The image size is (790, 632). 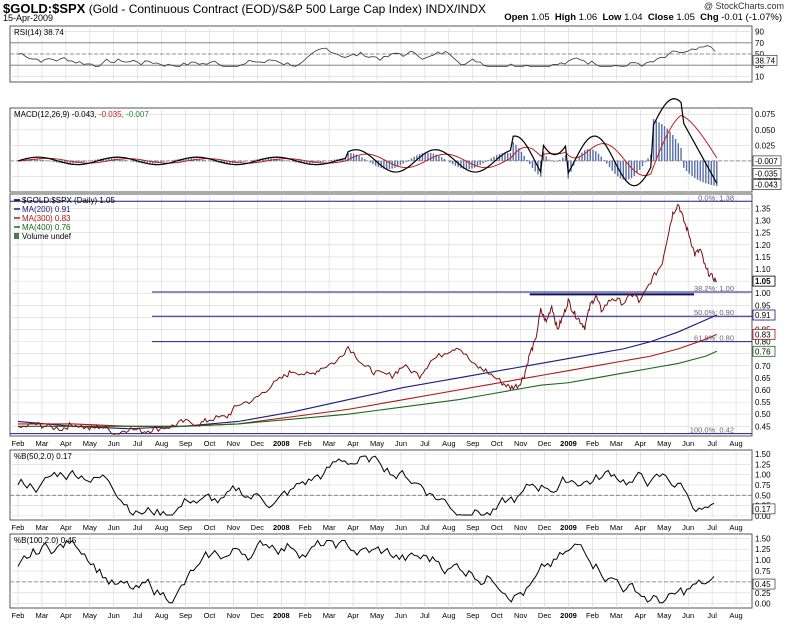 What do you see at coordinates (767, 173) in the screenshot?
I see `macd-value-tag` at bounding box center [767, 173].